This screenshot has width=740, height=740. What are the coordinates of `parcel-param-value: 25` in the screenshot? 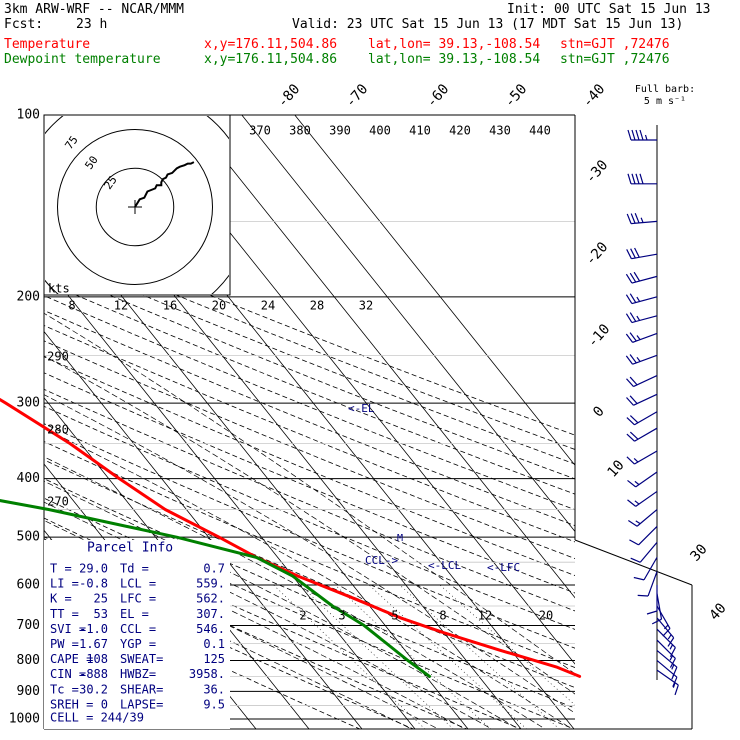 It's located at (101, 599).